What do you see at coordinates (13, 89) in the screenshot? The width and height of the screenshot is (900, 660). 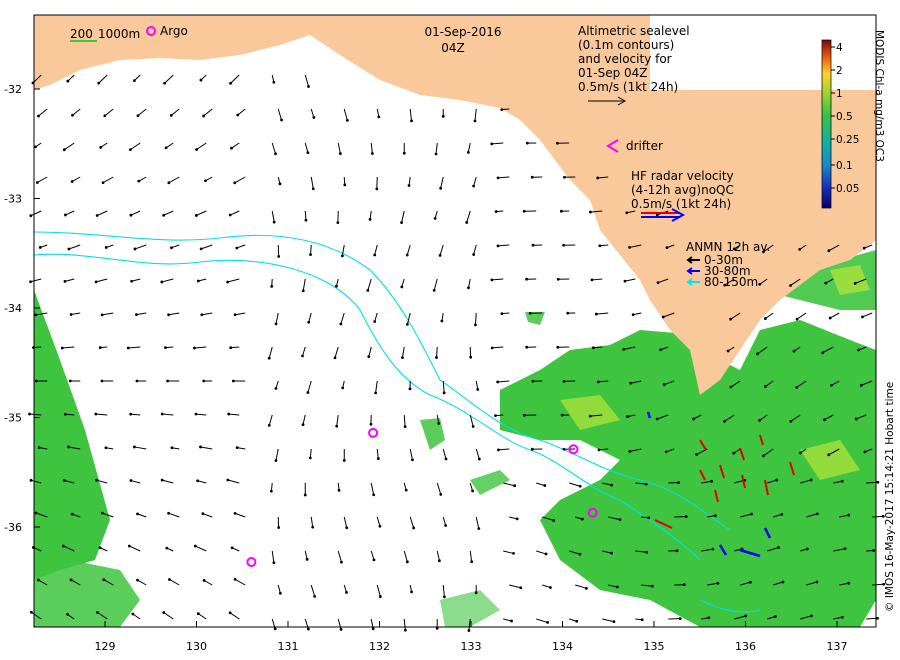 I see `lat-tick-label: -32` at bounding box center [13, 89].